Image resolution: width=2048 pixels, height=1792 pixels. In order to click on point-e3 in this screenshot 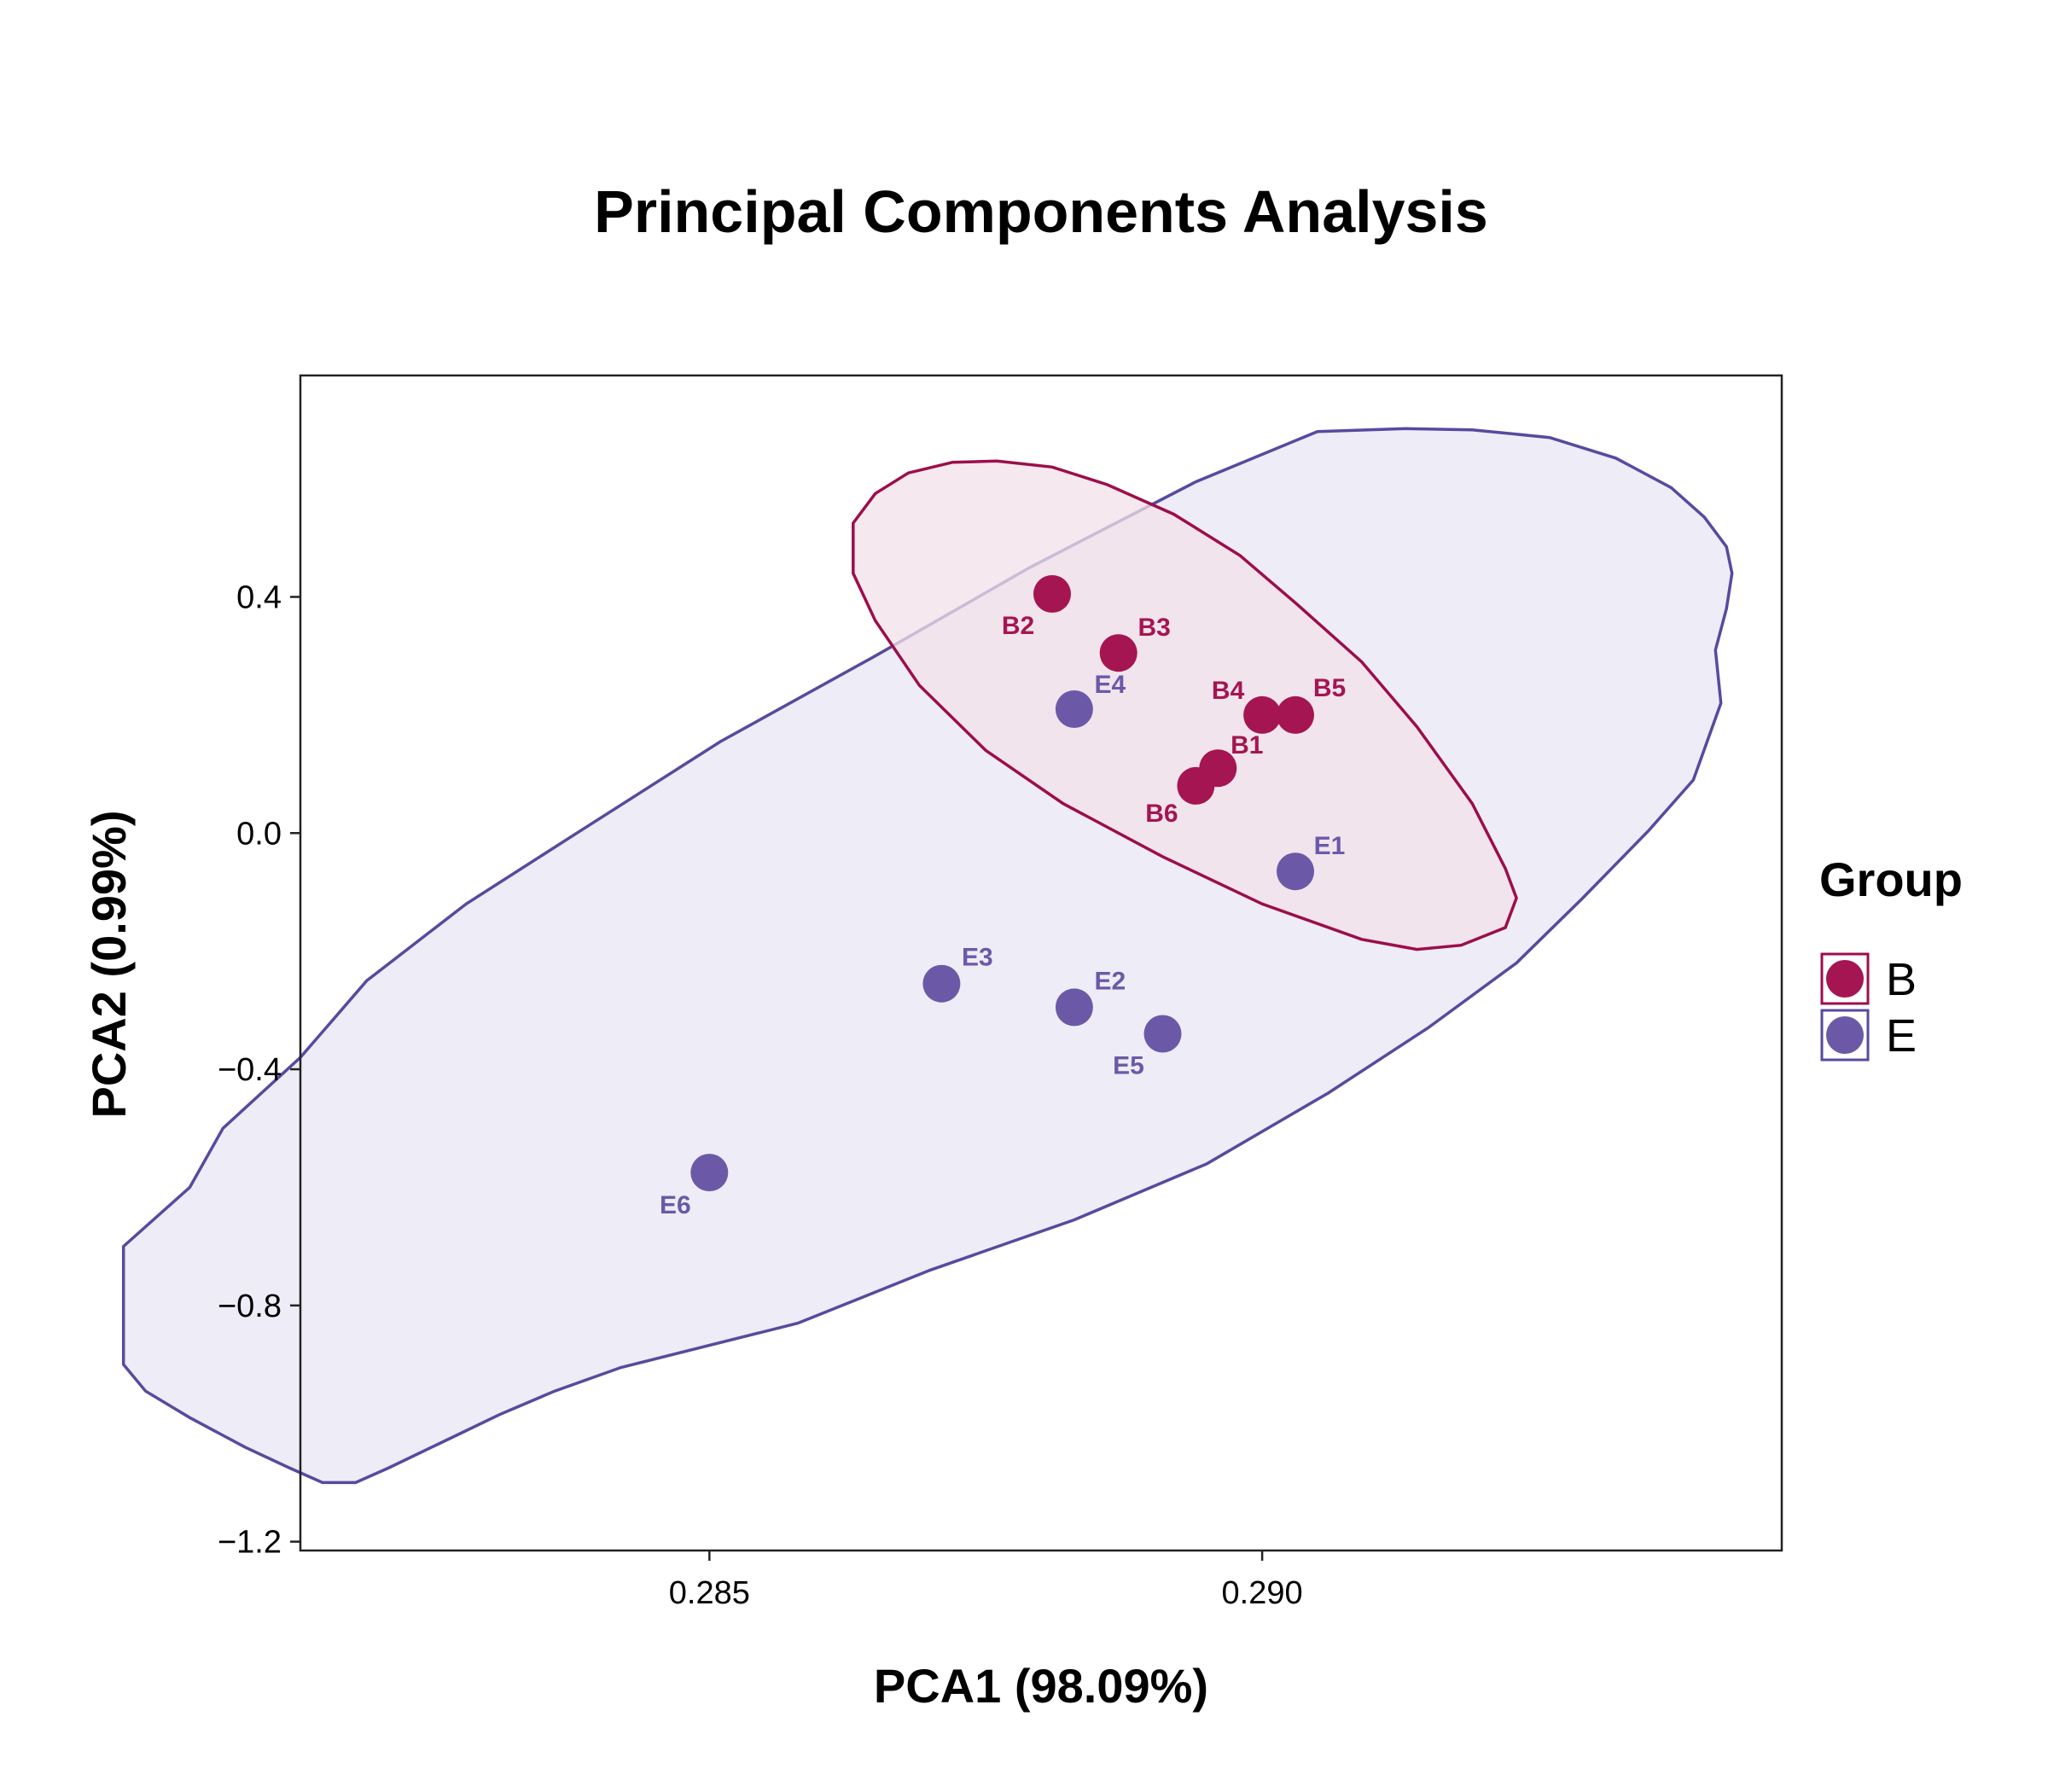, I will do `click(942, 984)`.